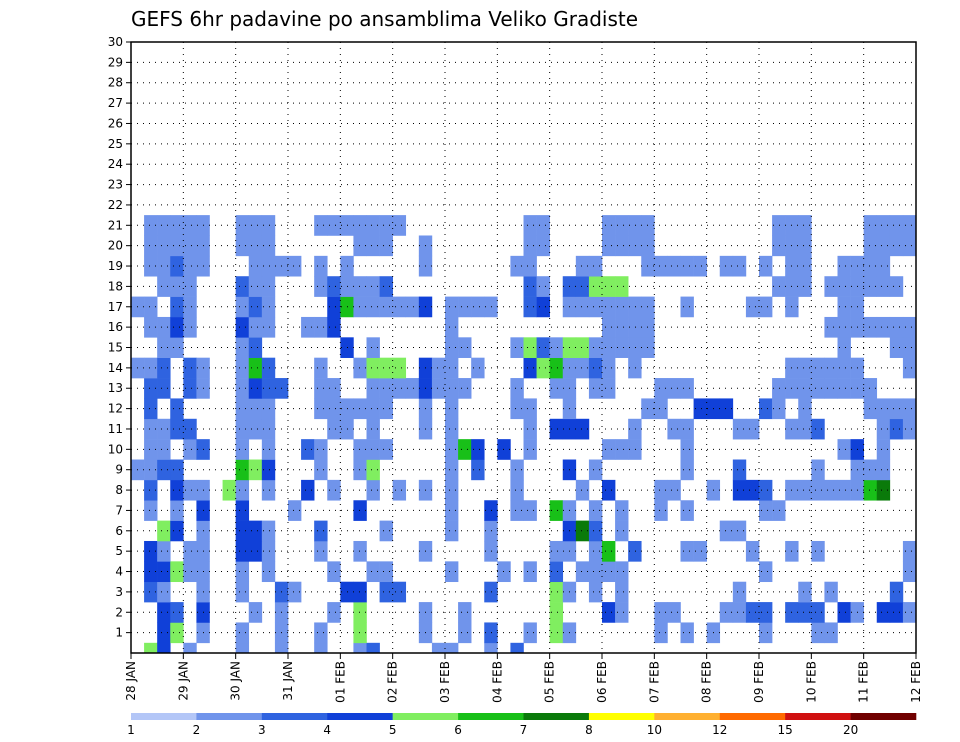 This screenshot has width=960, height=742. Describe the element at coordinates (115, 266) in the screenshot. I see `y-tick-label: 19` at that location.